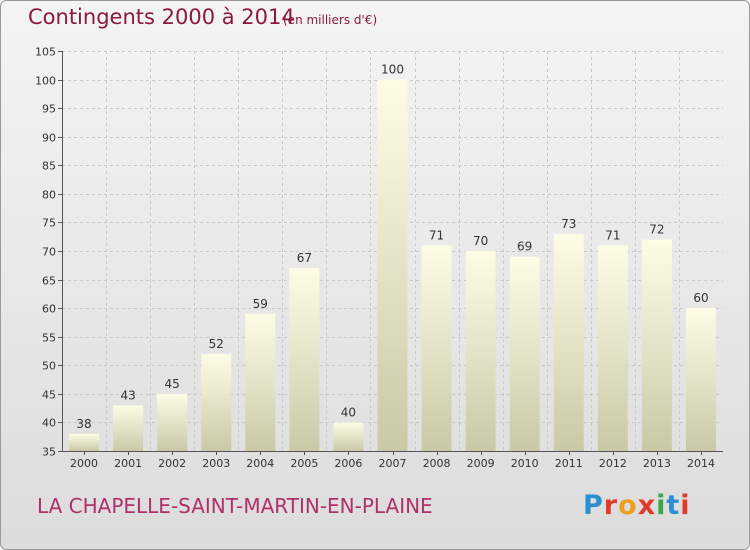  Describe the element at coordinates (657, 463) in the screenshot. I see `x-tick-label: 2013` at that location.